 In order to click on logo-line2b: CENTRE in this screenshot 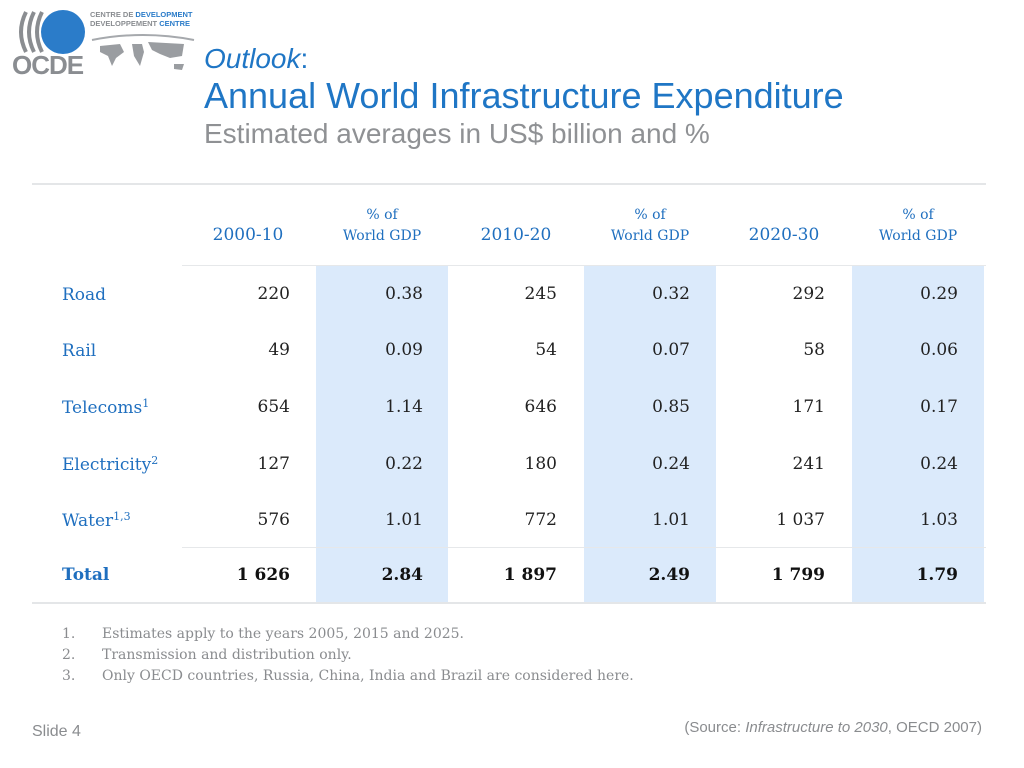, I will do `click(175, 23)`.